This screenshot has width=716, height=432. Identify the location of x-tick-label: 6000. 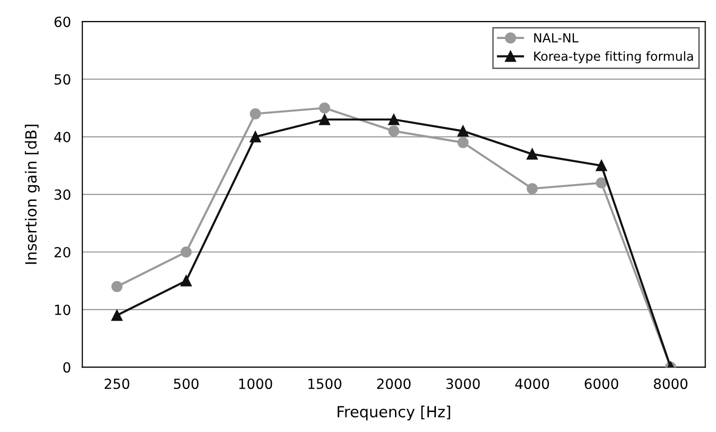
(601, 384).